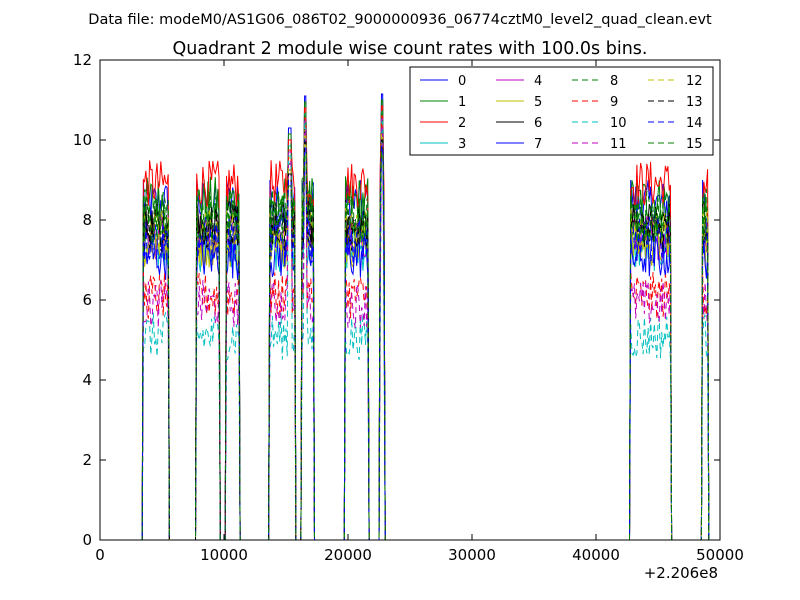 Image resolution: width=800 pixels, height=600 pixels. What do you see at coordinates (694, 123) in the screenshot?
I see `legend-label-14: 14` at bounding box center [694, 123].